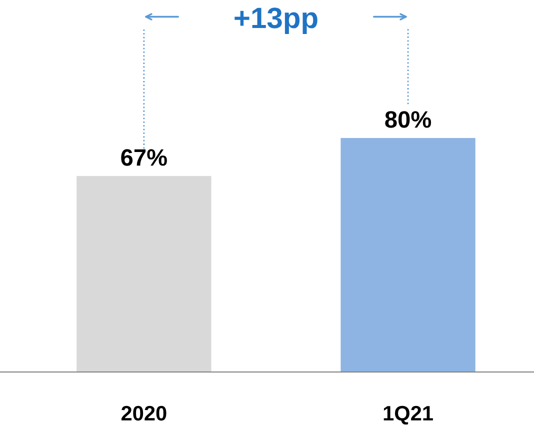 The height and width of the screenshot is (428, 534). I want to click on x-tick-label: 2020, so click(143, 413).